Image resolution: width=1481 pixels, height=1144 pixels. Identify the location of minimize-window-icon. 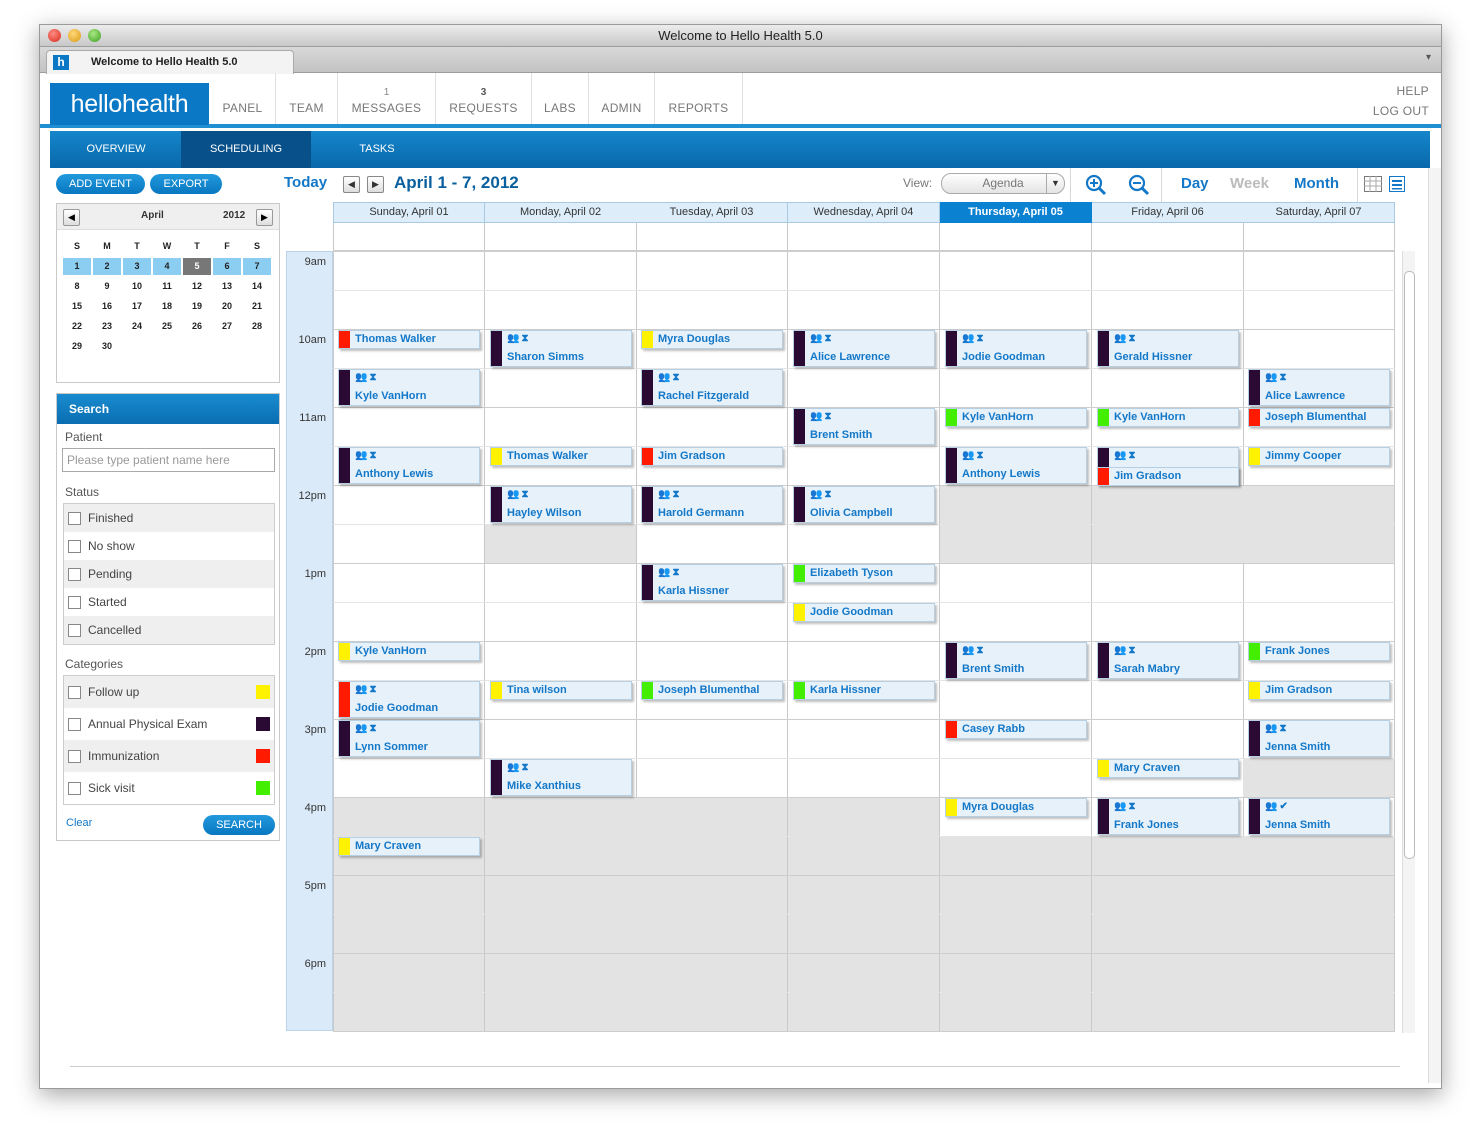
(74, 35).